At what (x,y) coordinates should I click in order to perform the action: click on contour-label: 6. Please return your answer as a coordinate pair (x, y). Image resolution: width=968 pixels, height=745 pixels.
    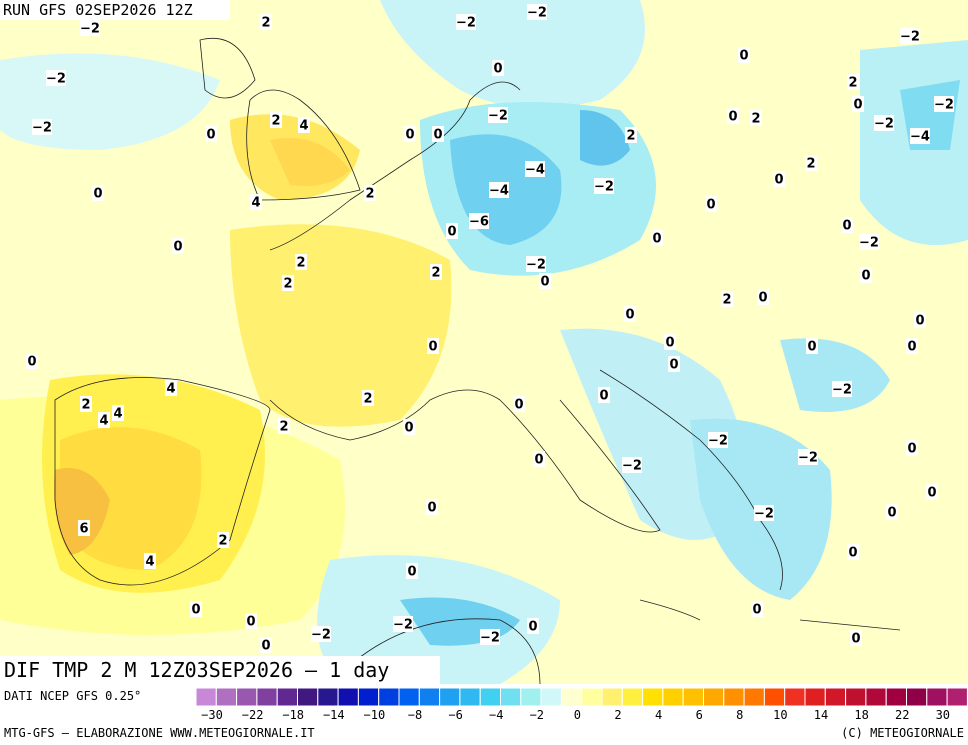
    Looking at the image, I should click on (83, 529).